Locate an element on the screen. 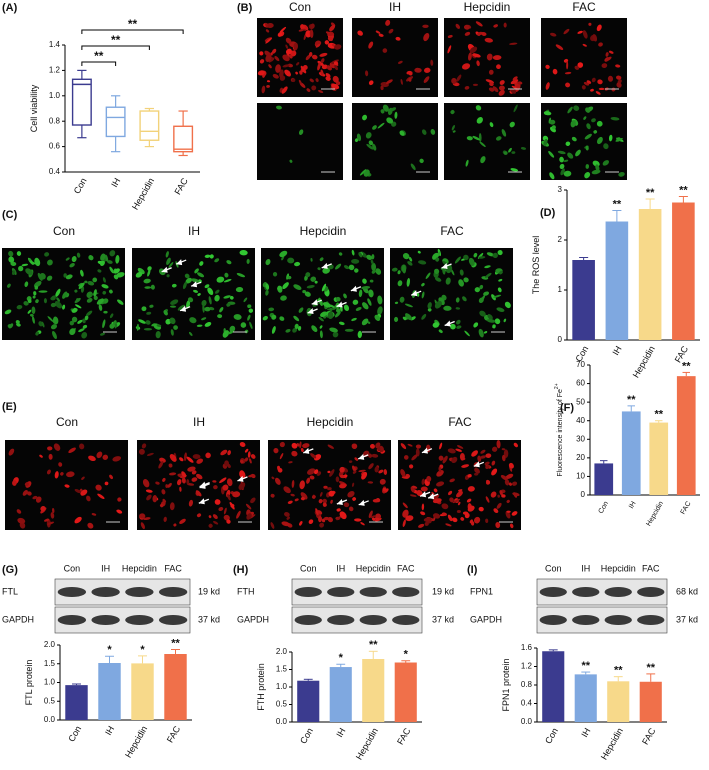  y-tick-label: 1.6 is located at coordinates (527, 647).